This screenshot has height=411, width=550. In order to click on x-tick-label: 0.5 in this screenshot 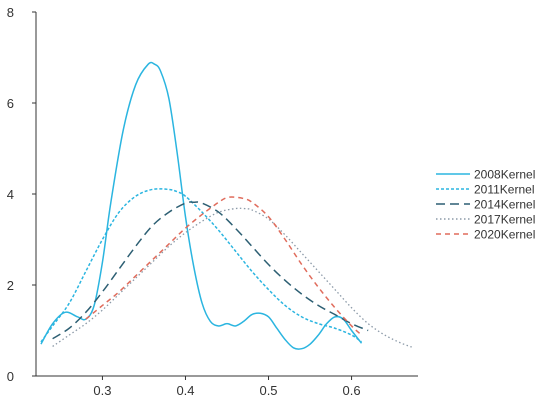, I will do `click(268, 390)`.